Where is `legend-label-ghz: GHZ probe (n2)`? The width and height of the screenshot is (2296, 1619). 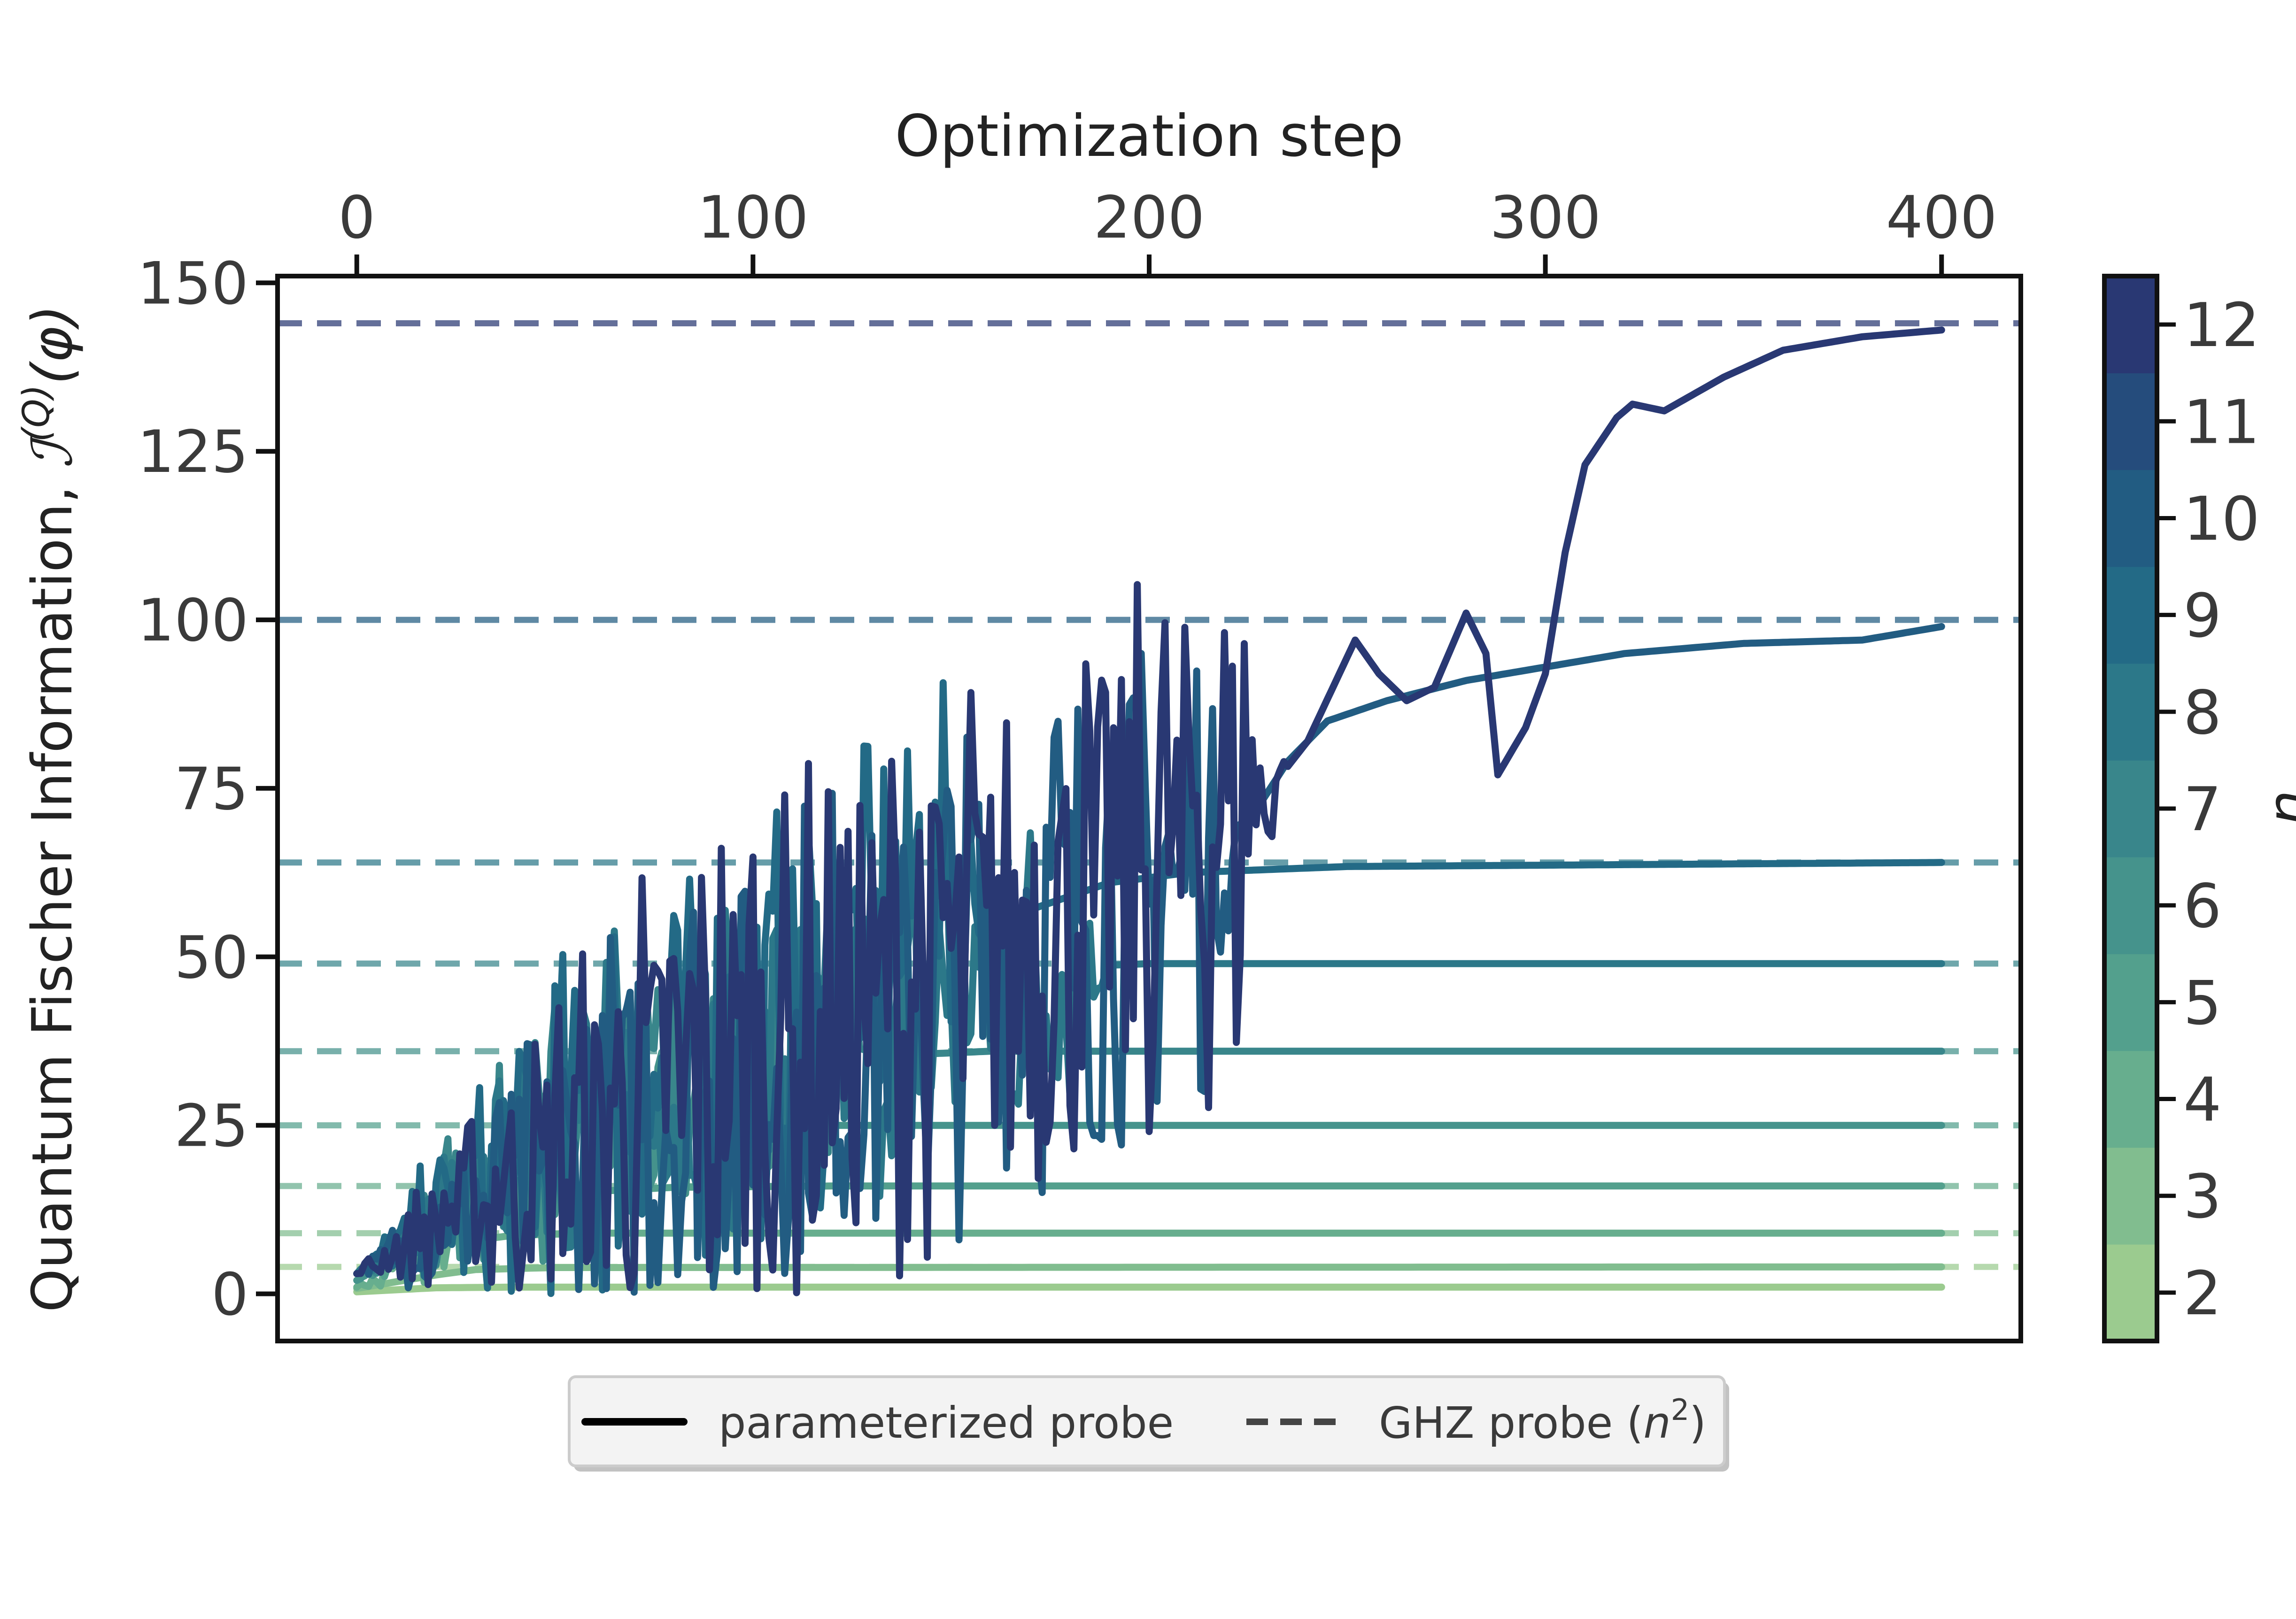
legend-label-ghz: GHZ probe (n2) is located at coordinates (1542, 1420).